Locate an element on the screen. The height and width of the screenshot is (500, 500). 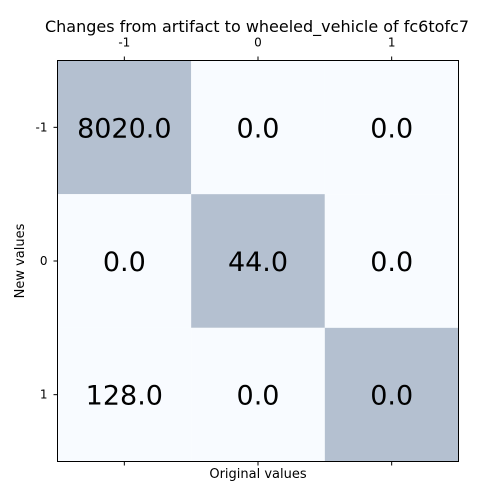
y-tick-label: 1 is located at coordinates (44, 395).